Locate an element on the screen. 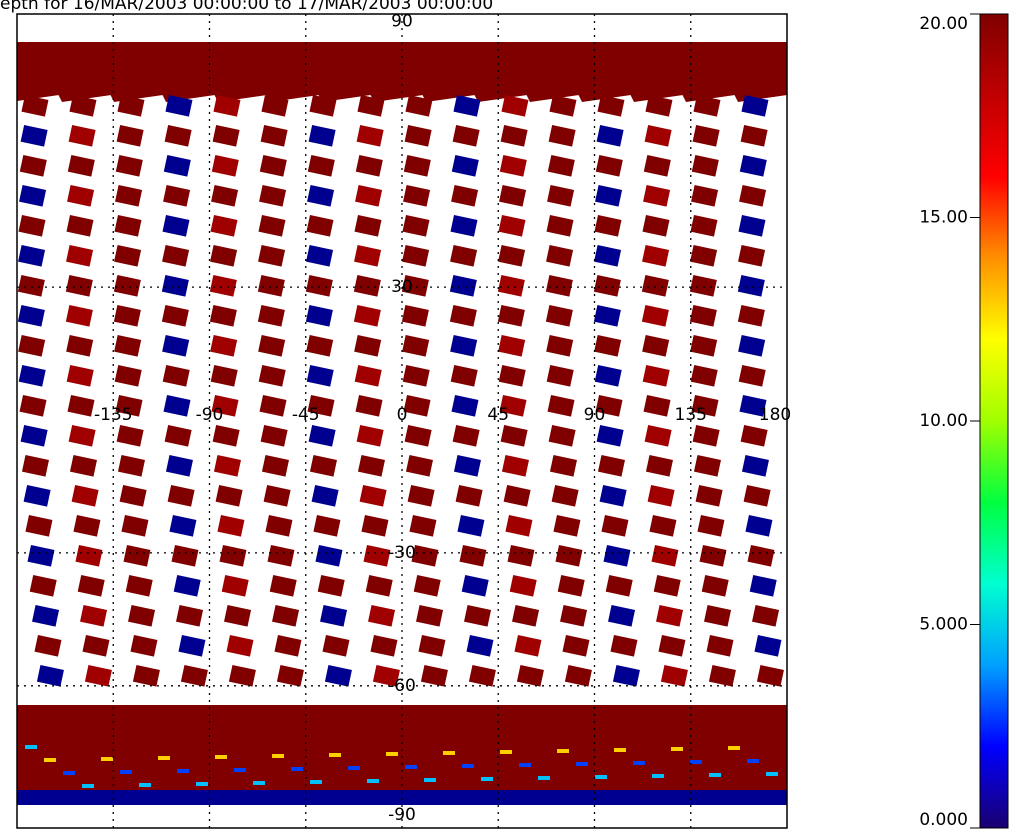 The width and height of the screenshot is (1012, 837). lon-label: 135 is located at coordinates (691, 415).